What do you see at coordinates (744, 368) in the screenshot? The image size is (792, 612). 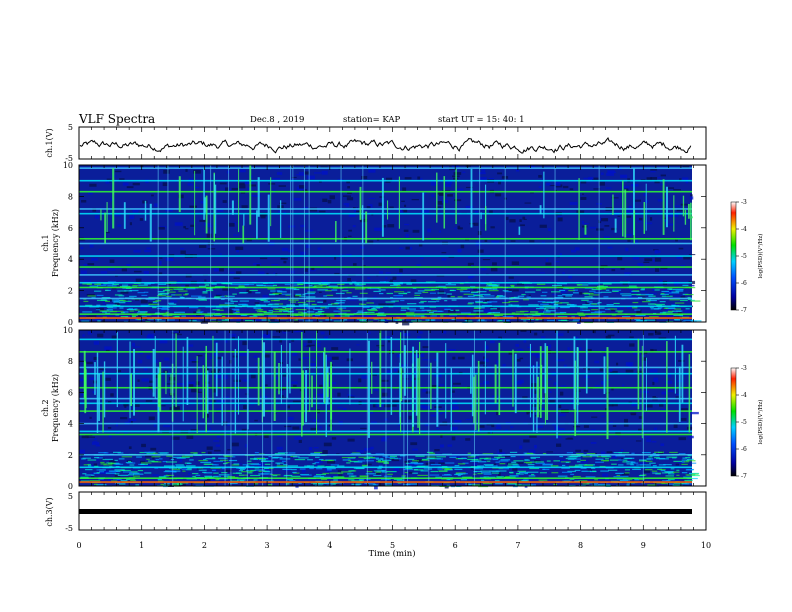 I see `colorbar-tick-label--3: -3` at bounding box center [744, 368].